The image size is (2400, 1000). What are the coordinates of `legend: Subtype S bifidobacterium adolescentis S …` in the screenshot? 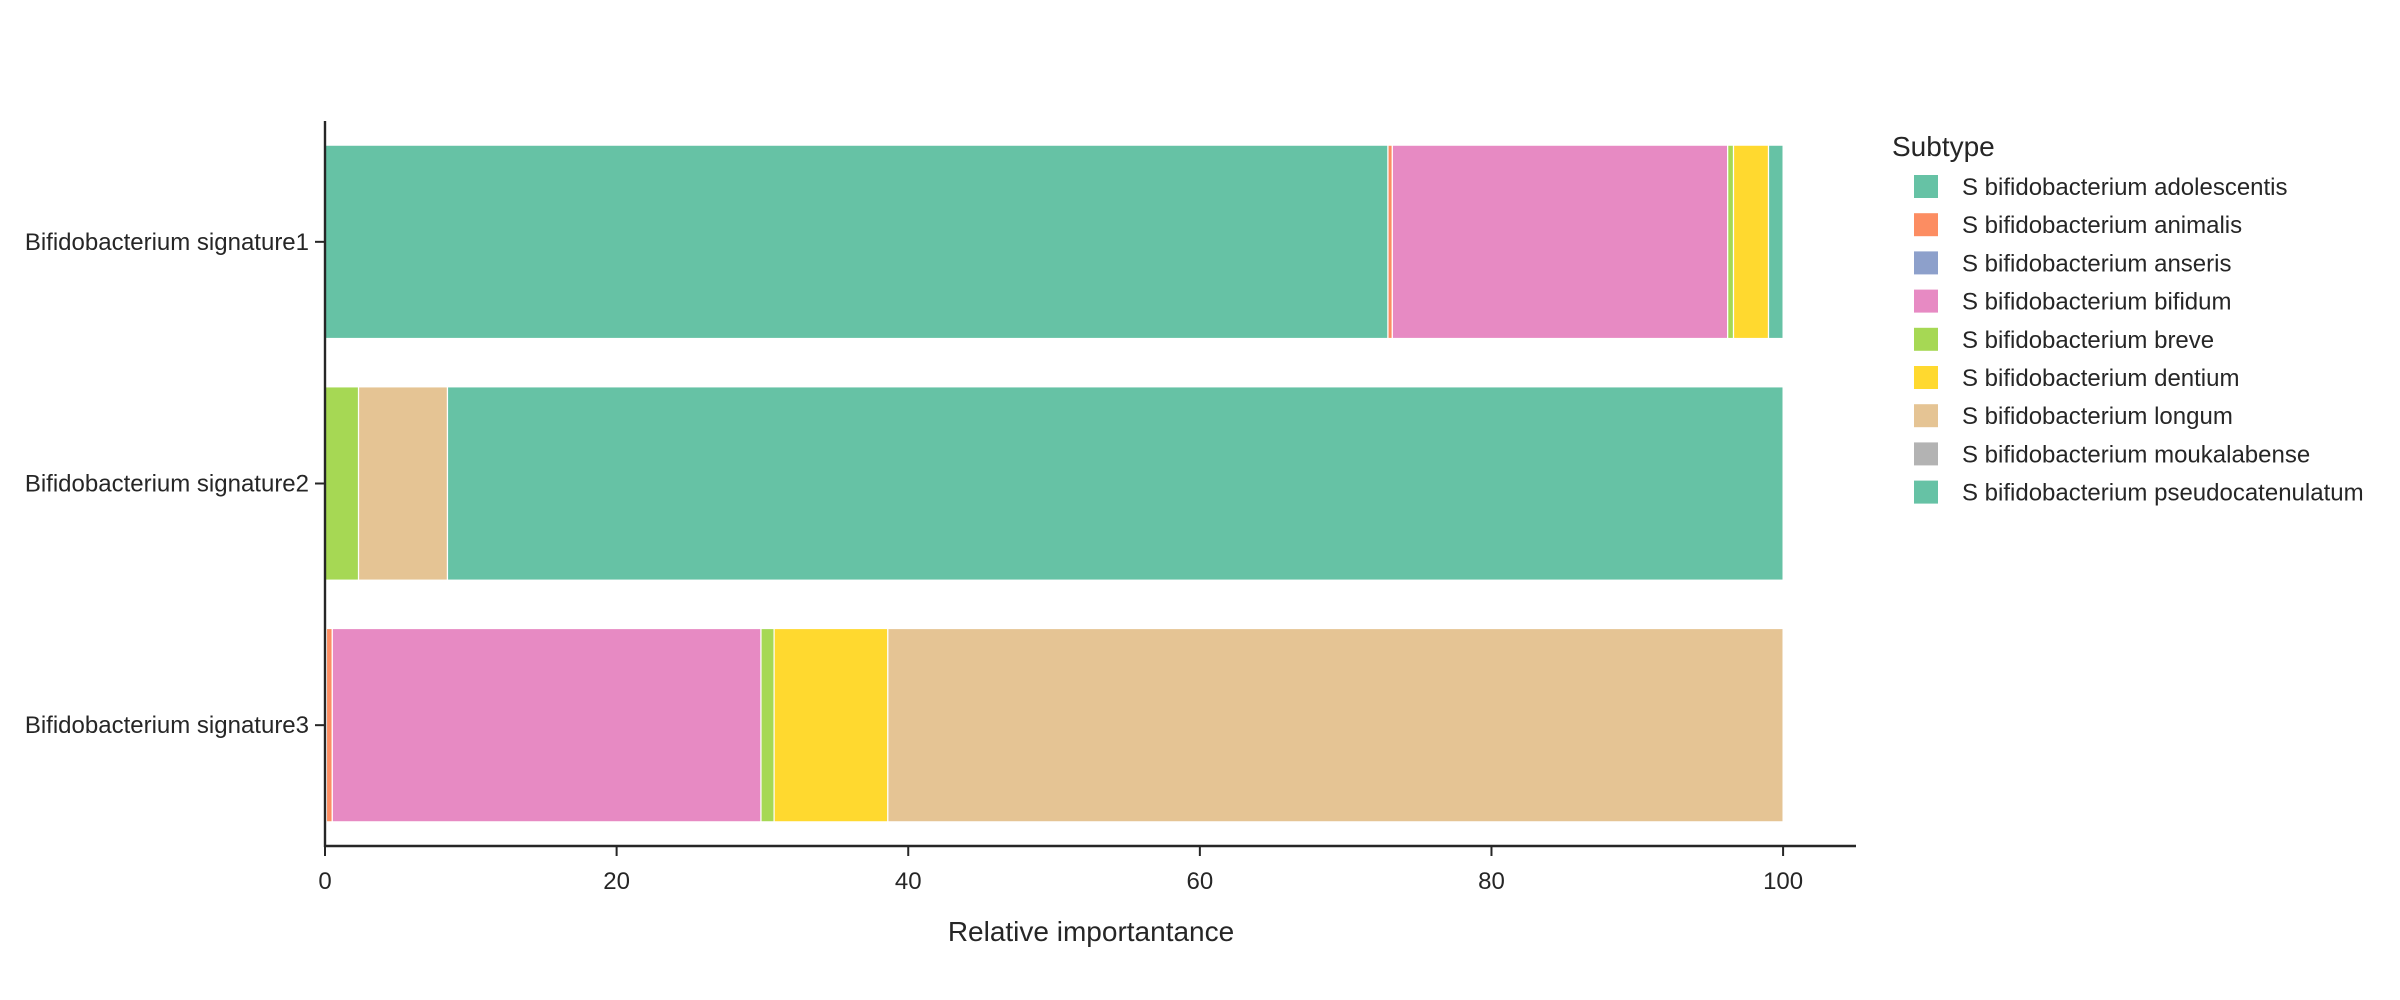 It's located at (2128, 319).